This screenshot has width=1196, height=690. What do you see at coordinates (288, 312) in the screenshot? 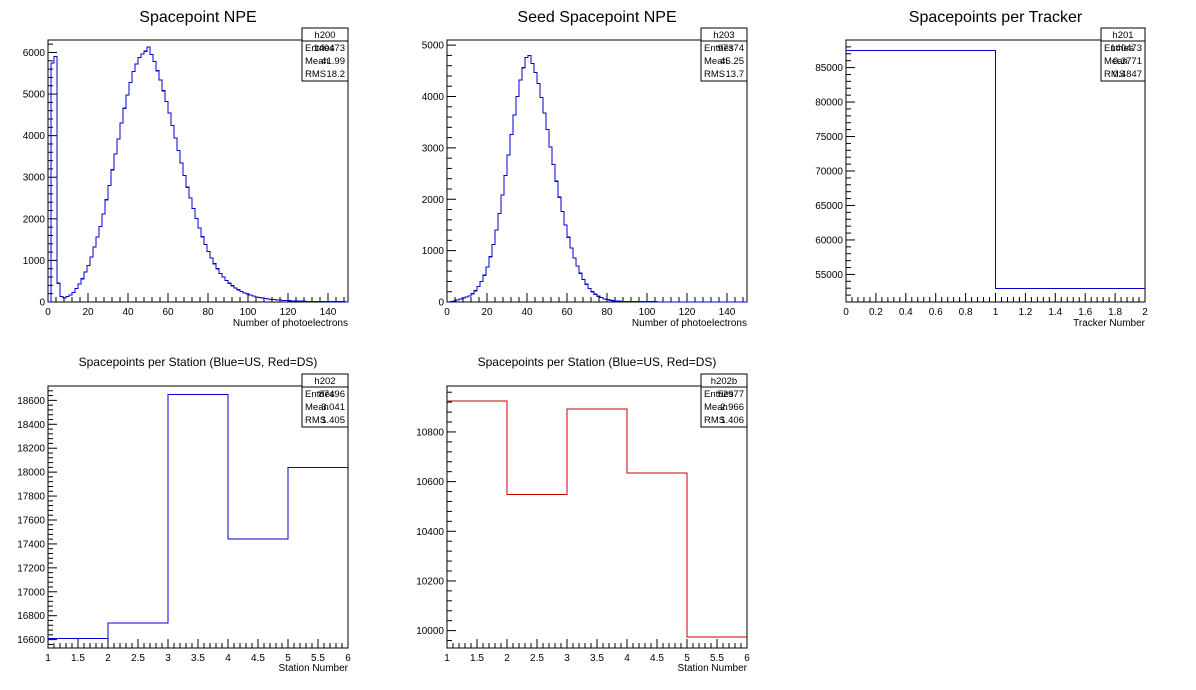
I see `x-tick-label: 120` at bounding box center [288, 312].